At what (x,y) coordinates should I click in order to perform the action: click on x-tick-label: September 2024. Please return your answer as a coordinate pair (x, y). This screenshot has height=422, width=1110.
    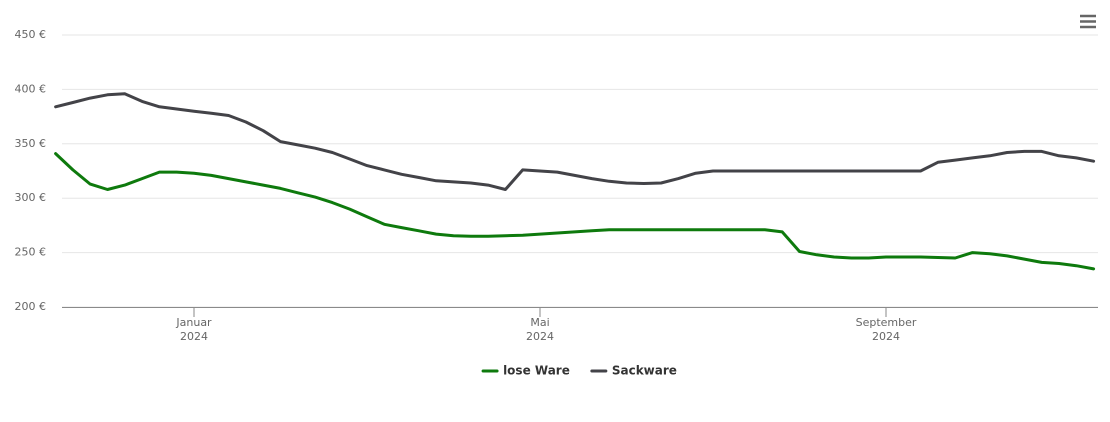
    Looking at the image, I should click on (886, 329).